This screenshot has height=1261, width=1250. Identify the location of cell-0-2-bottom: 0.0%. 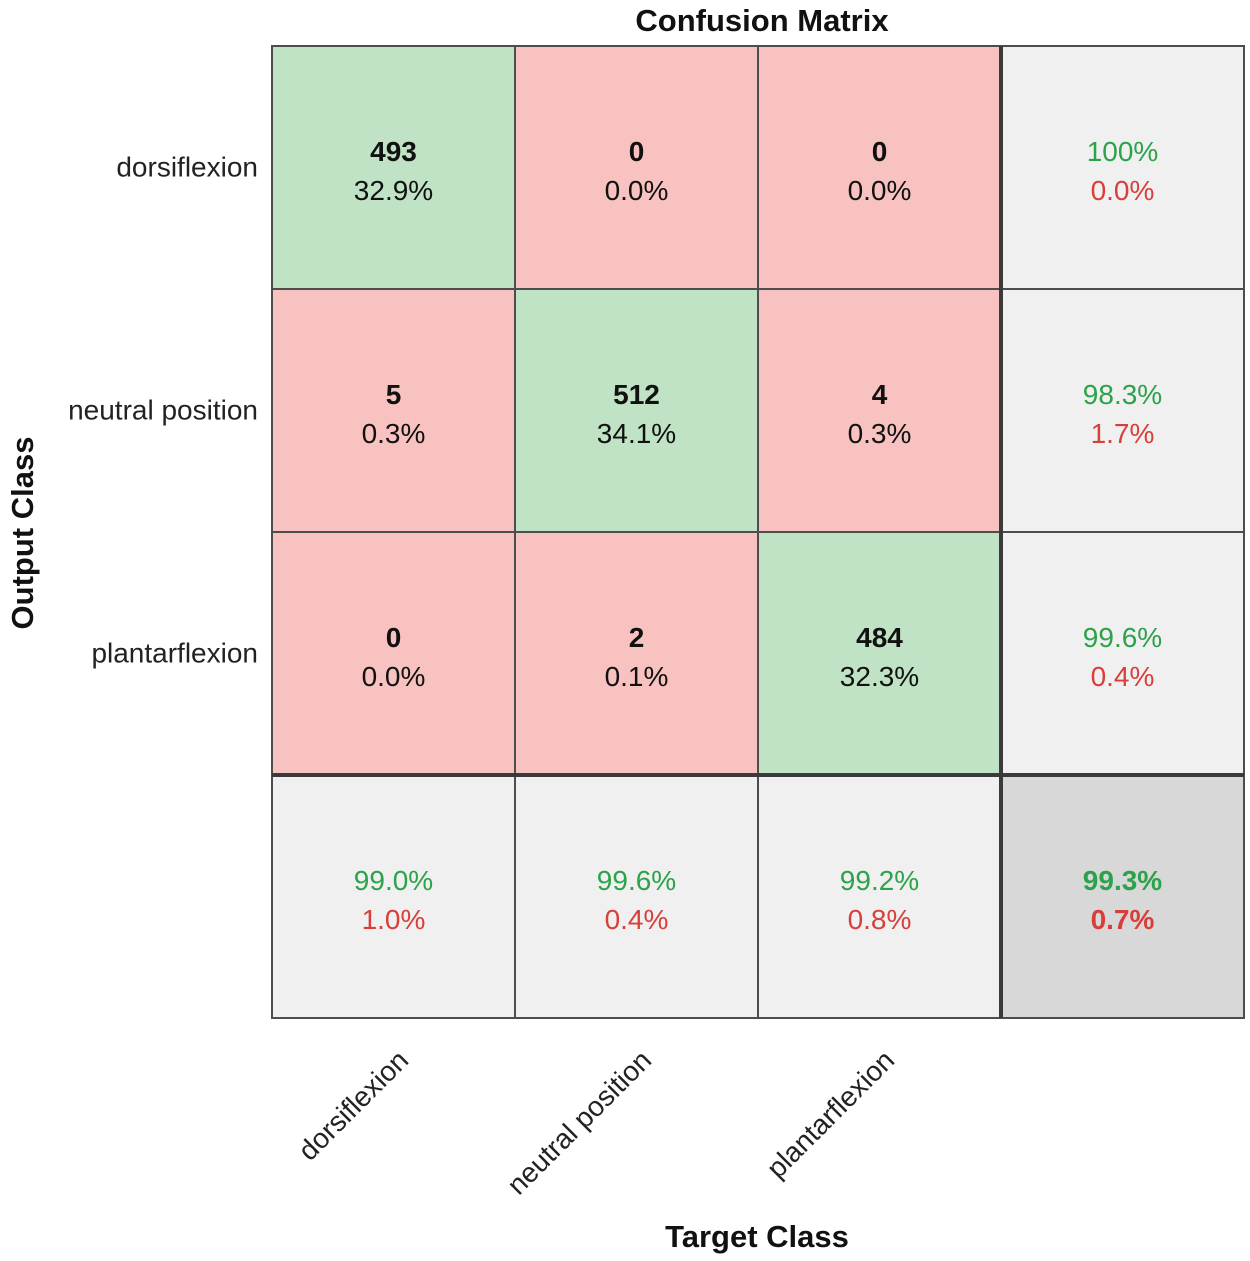
(880, 190).